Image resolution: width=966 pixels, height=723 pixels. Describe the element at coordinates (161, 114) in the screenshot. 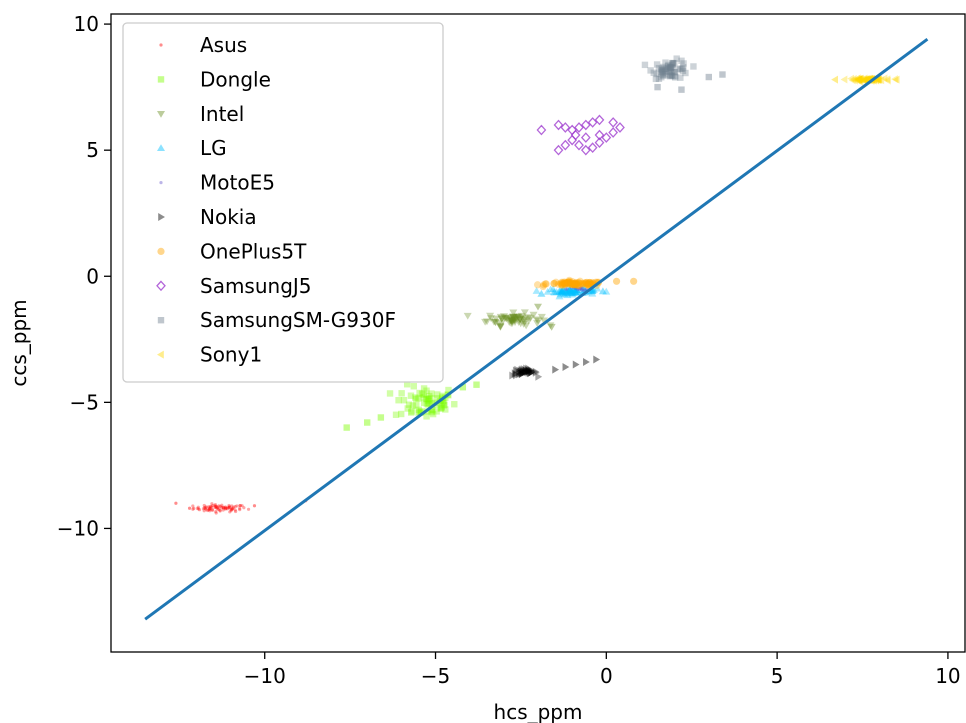

I see `legend-marker` at that location.